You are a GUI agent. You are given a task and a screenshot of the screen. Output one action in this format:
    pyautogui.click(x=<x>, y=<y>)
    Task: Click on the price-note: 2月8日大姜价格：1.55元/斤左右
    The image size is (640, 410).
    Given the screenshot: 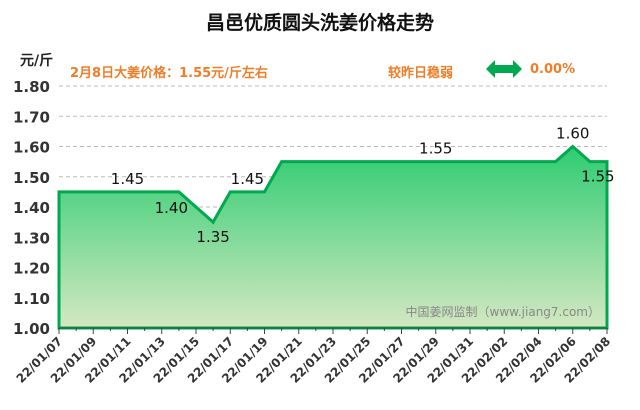 What is the action you would take?
    pyautogui.click(x=169, y=73)
    